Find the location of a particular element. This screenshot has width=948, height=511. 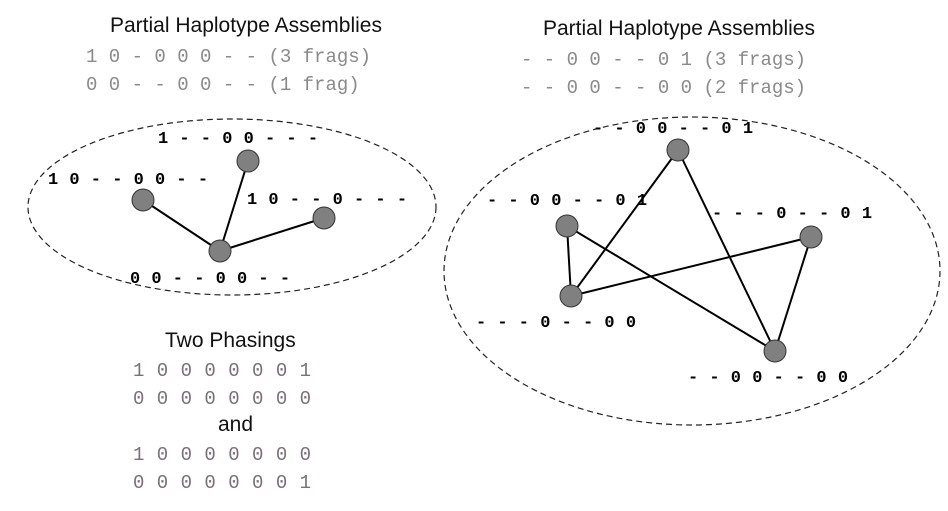

right-assembly-1: - - 0 0 - - 0 1 (3 frags) is located at coordinates (664, 60).